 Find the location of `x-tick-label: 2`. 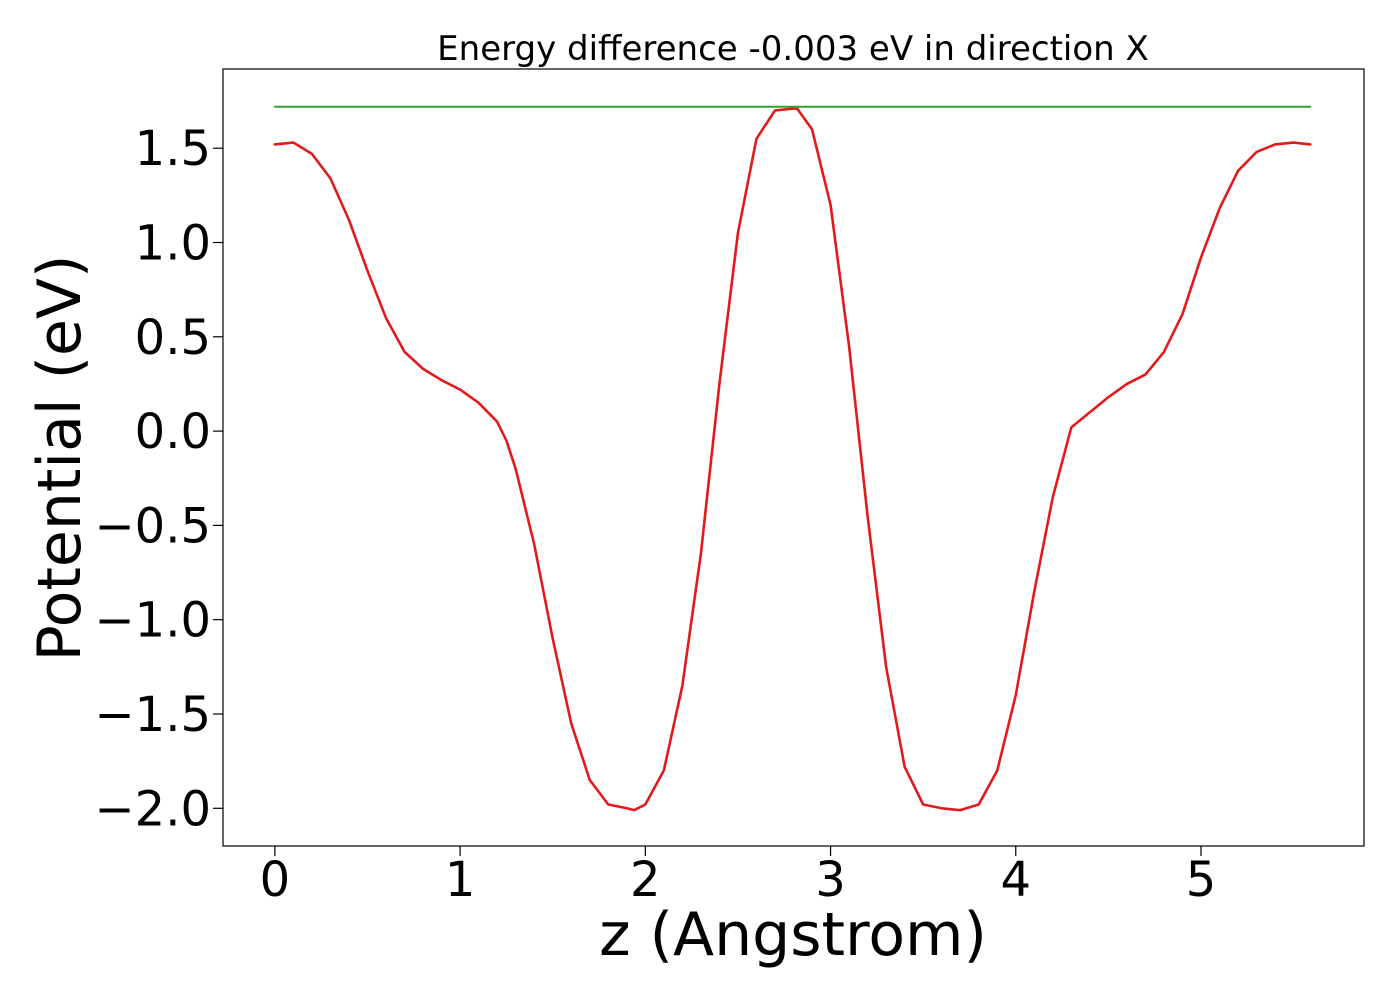

x-tick-label: 2 is located at coordinates (645, 880).